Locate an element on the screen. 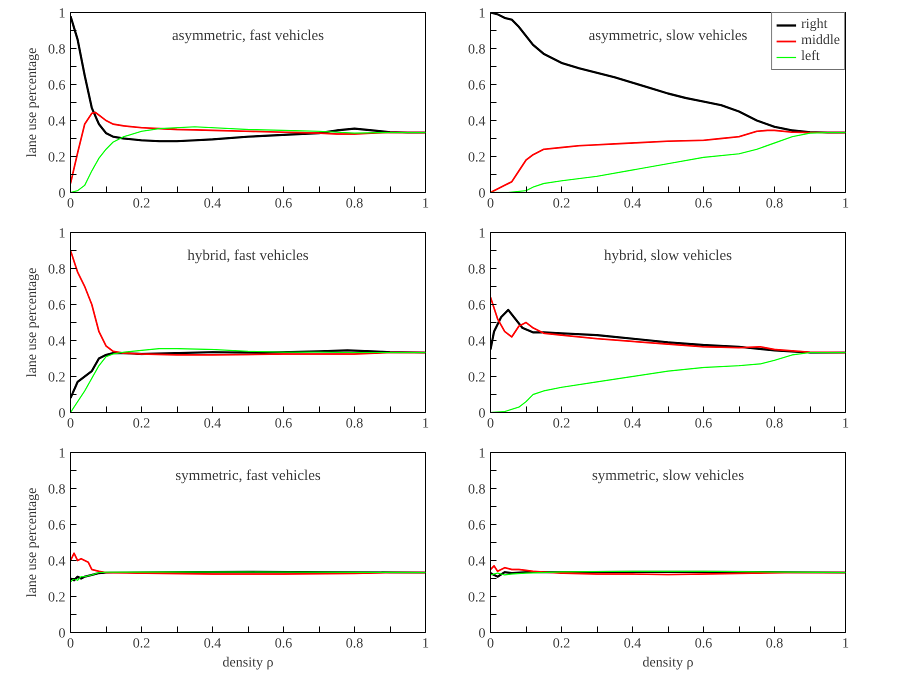  text: symmetric, slow vehicles is located at coordinates (668, 476).